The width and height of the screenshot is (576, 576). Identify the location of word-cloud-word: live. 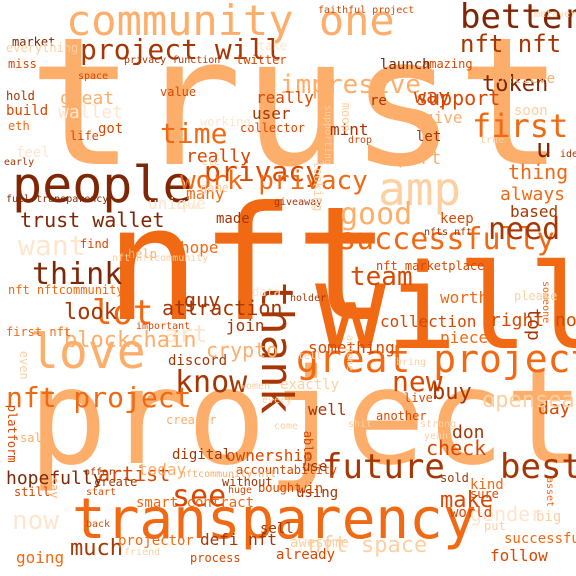
(418, 398).